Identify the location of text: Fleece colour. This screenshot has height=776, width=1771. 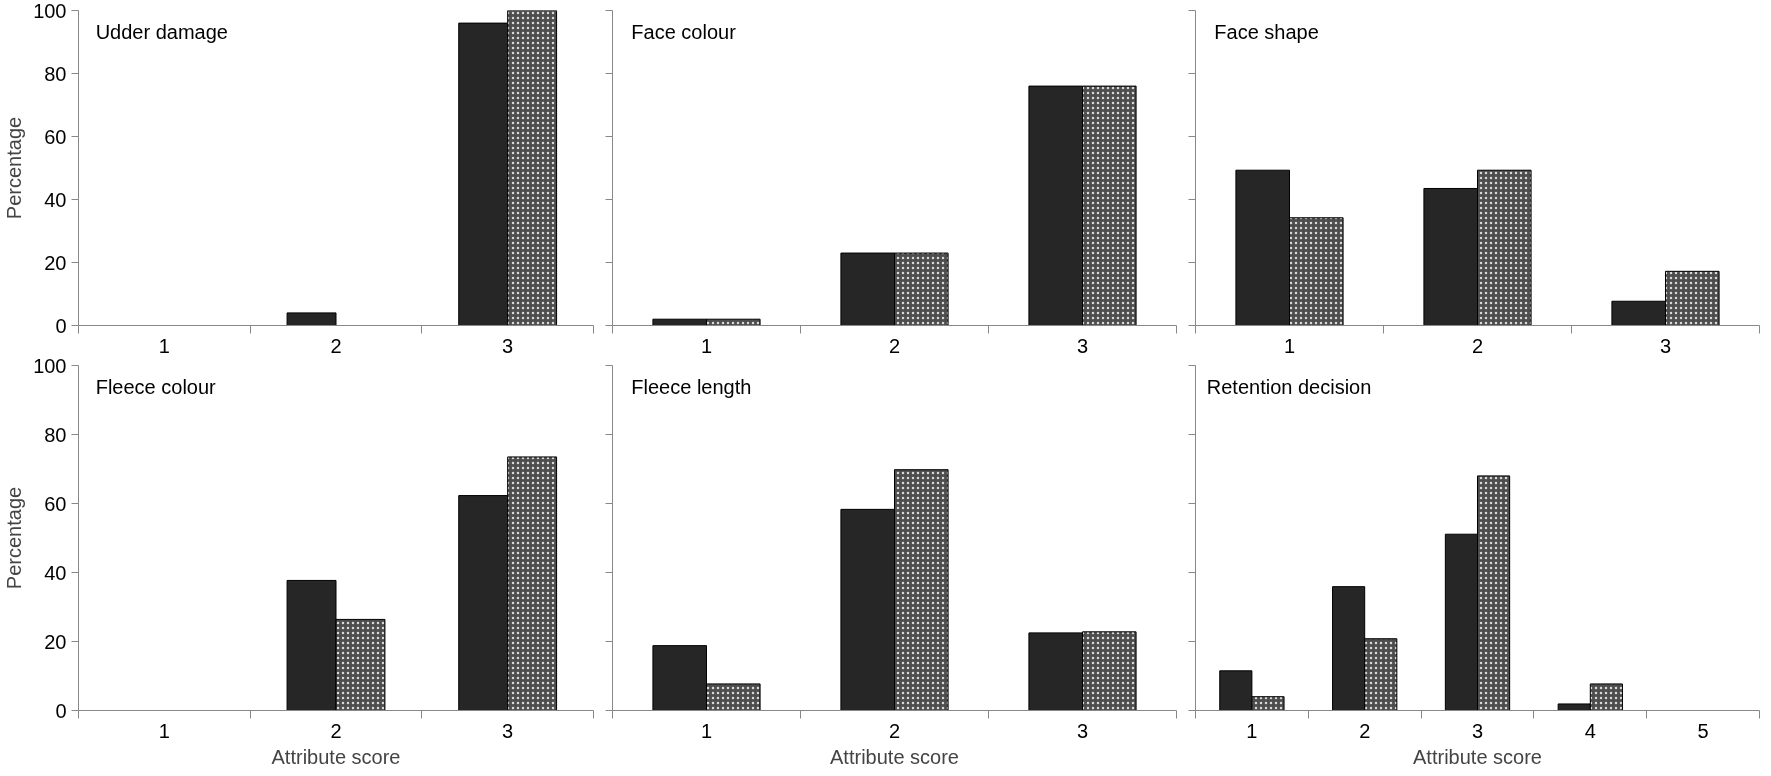
(156, 386).